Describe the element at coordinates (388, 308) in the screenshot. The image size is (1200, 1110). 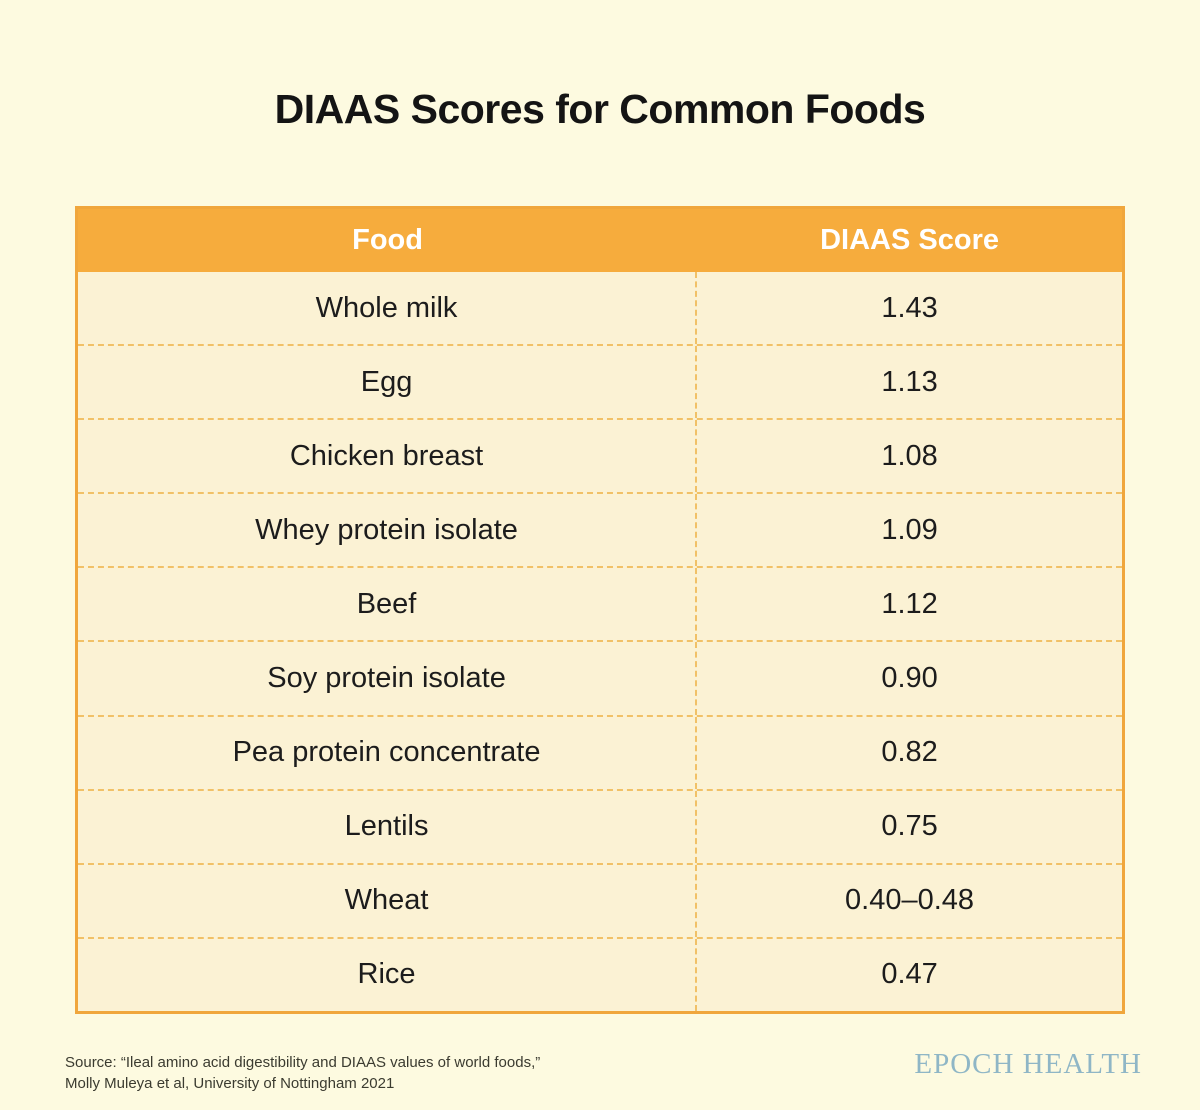
I see `food-cell: Whole milk` at that location.